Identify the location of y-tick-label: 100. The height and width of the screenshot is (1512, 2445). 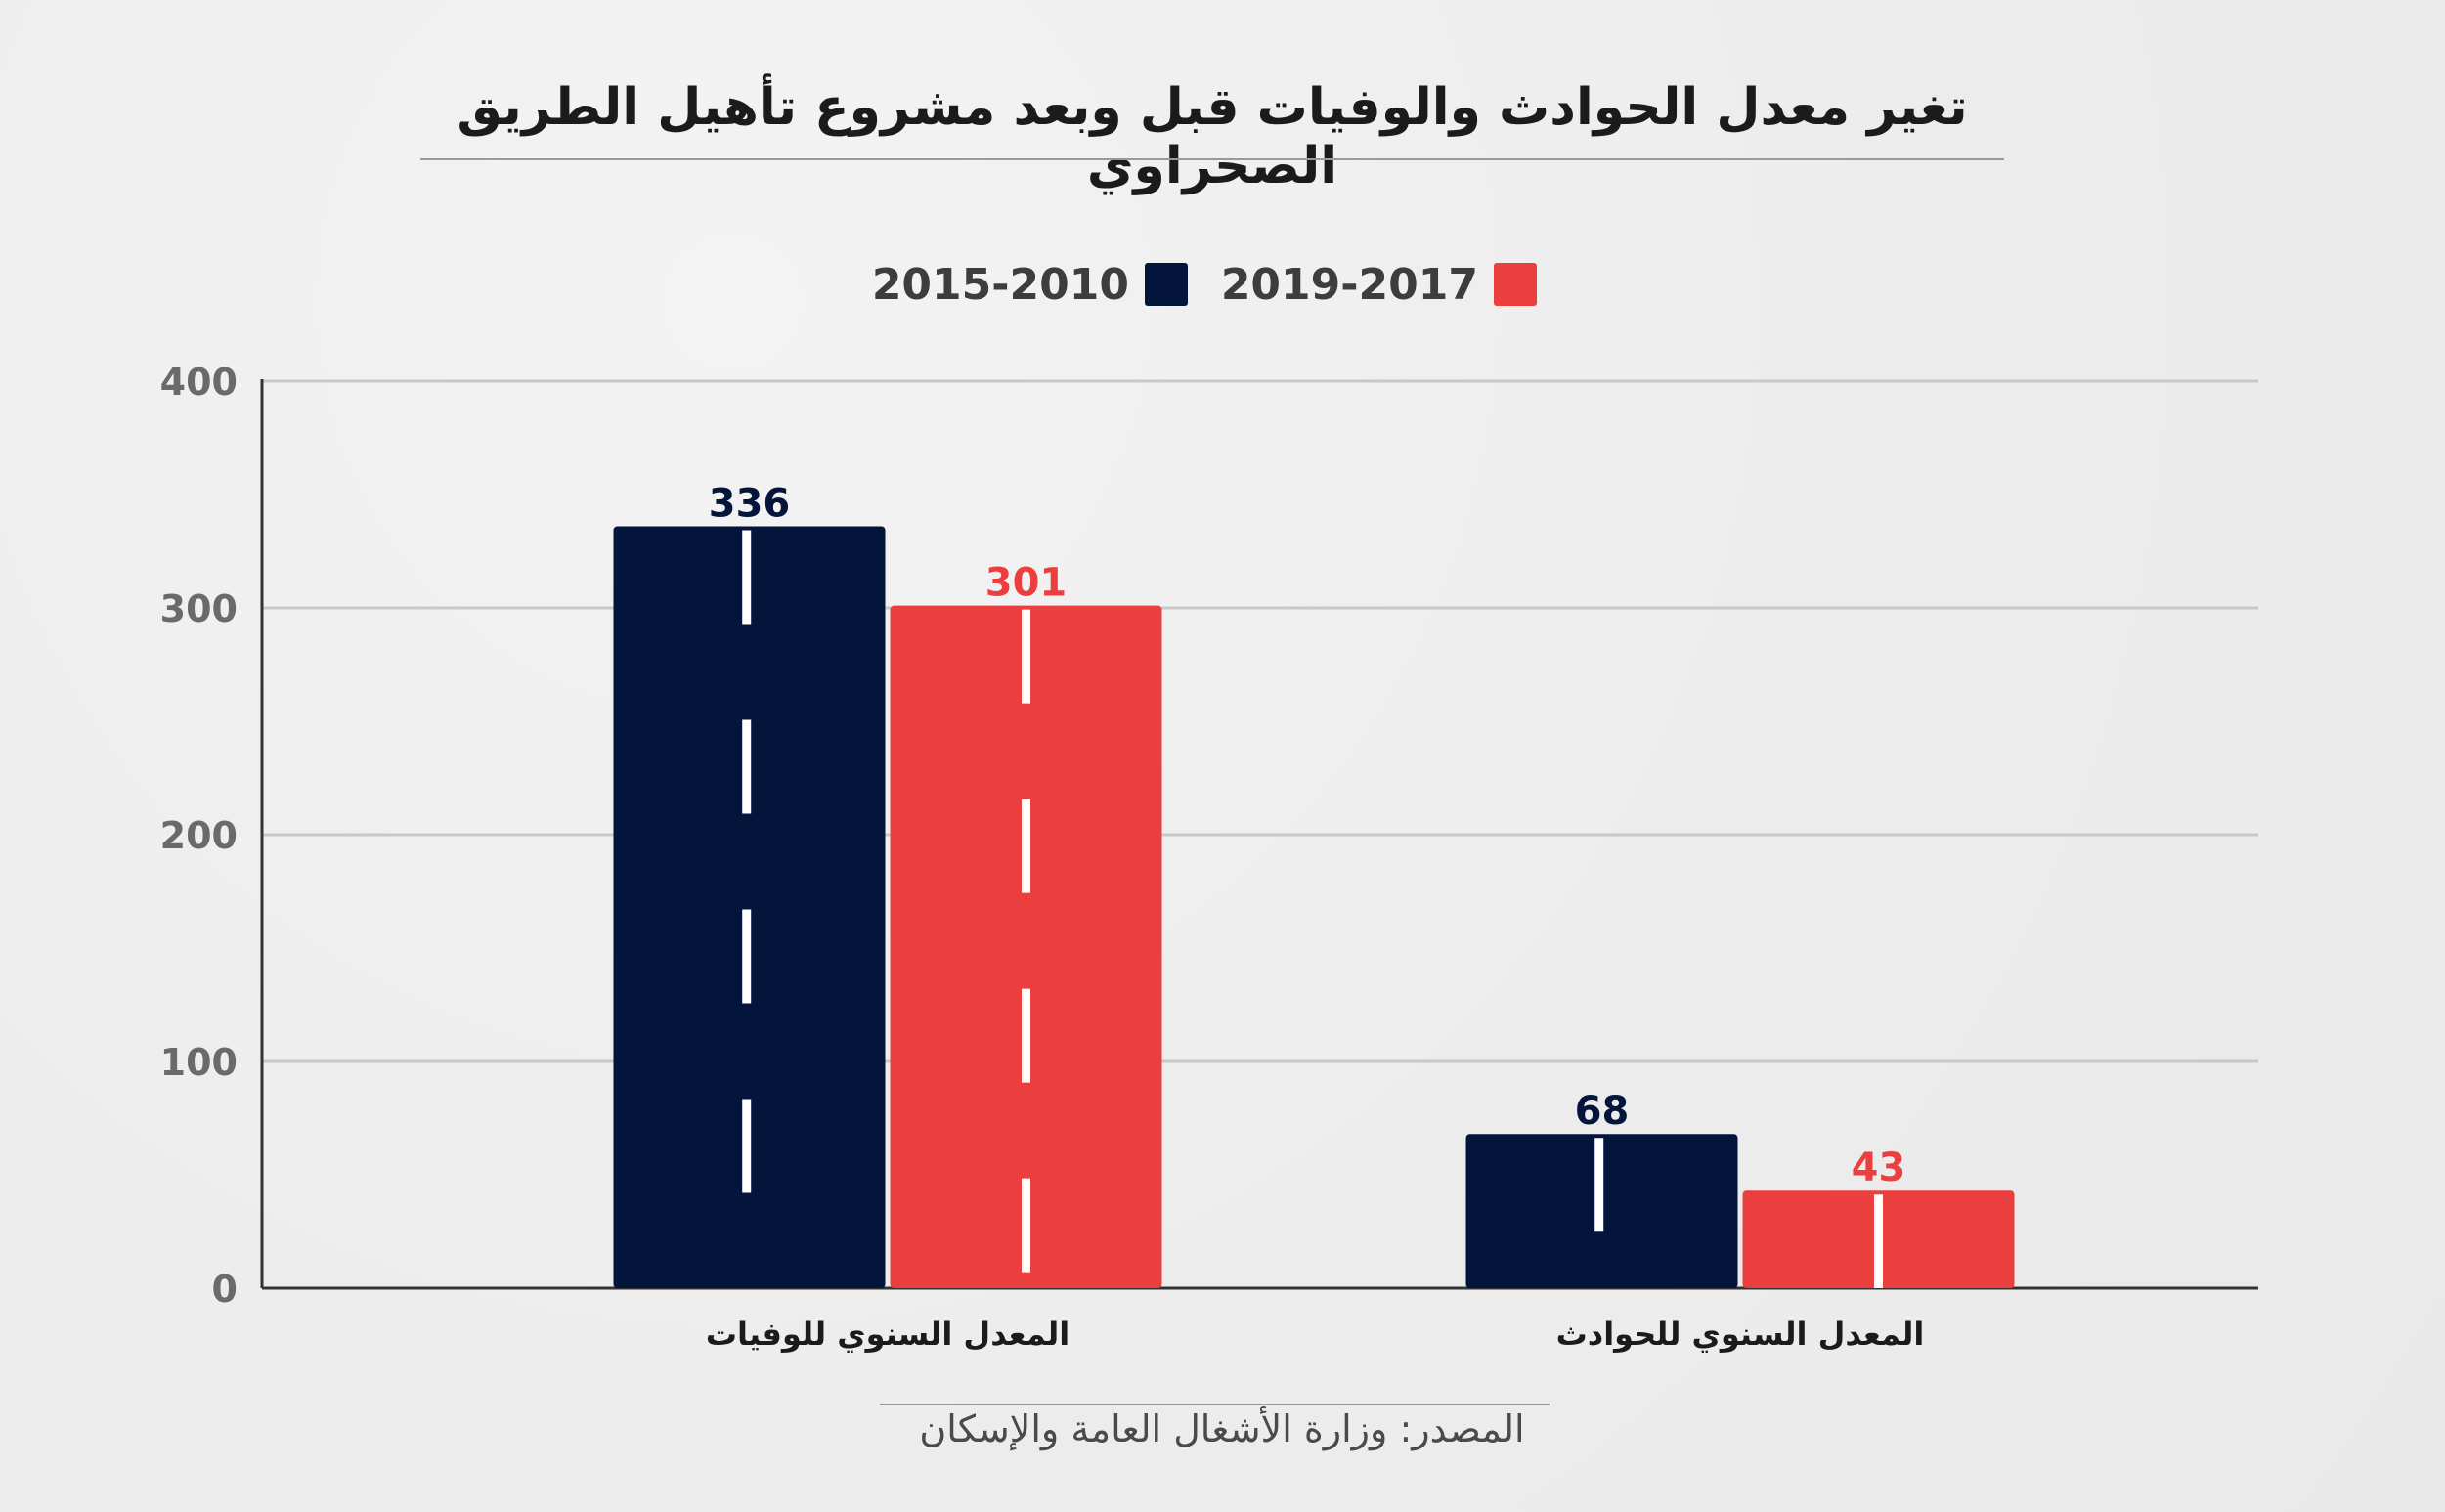
(199, 1062).